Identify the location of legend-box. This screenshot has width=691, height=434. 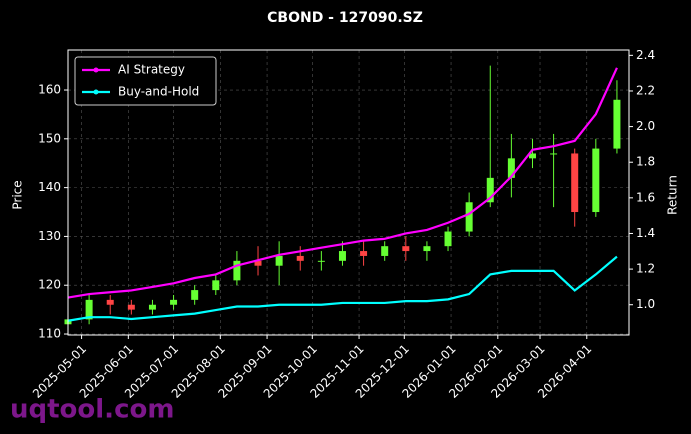
(145, 81).